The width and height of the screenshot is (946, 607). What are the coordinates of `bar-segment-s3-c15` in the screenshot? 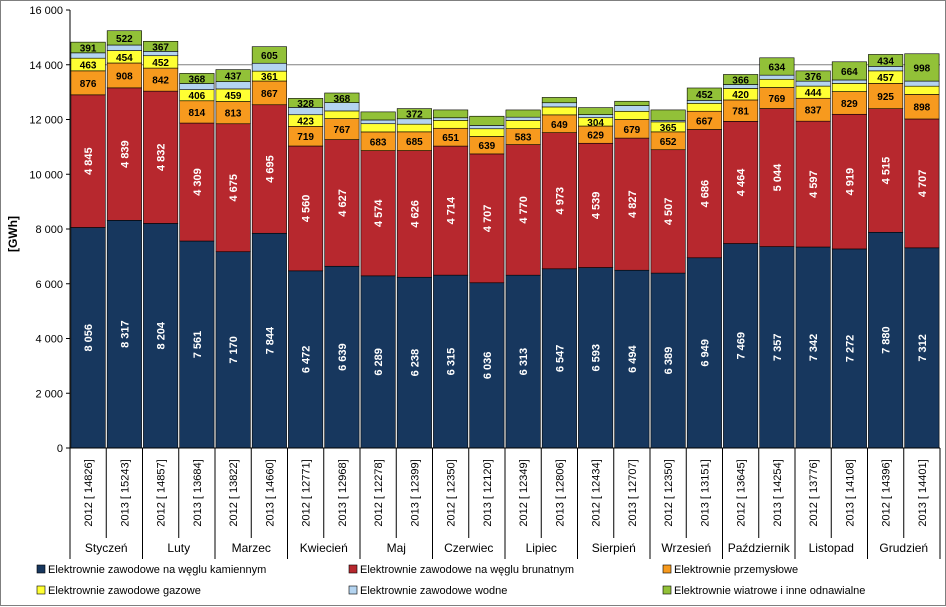 It's located at (632, 115).